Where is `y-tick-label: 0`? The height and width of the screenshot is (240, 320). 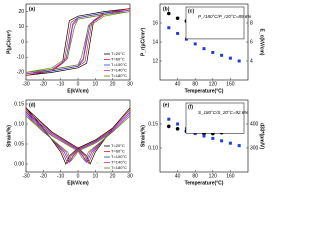 y-tick-label: 0 is located at coordinates (22, 42).